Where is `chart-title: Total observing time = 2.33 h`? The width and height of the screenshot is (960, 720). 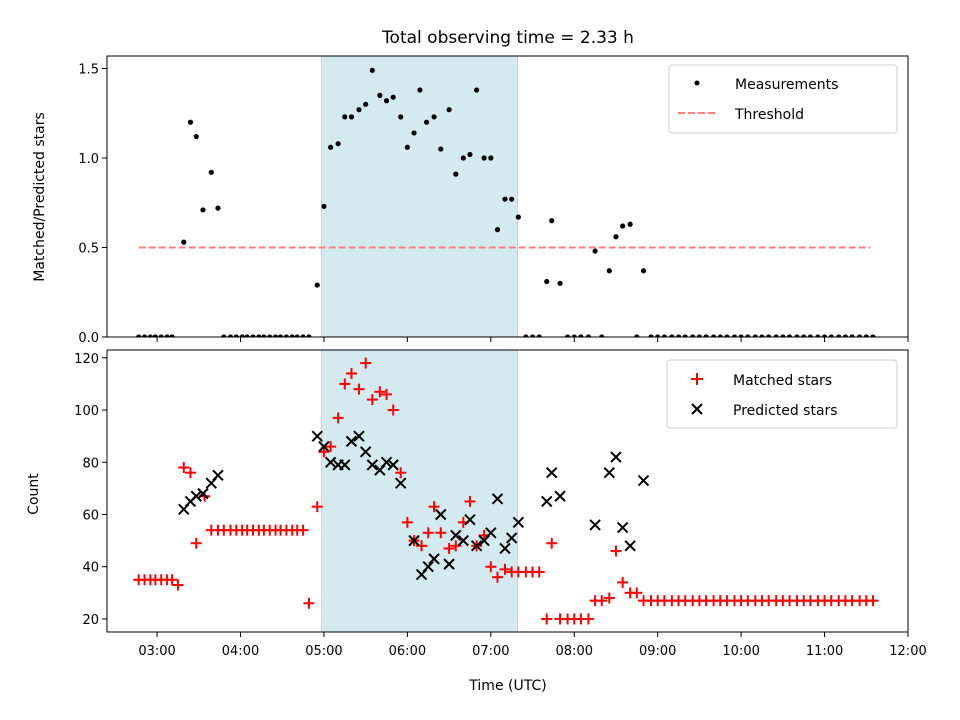 chart-title: Total observing time = 2.33 h is located at coordinates (507, 38).